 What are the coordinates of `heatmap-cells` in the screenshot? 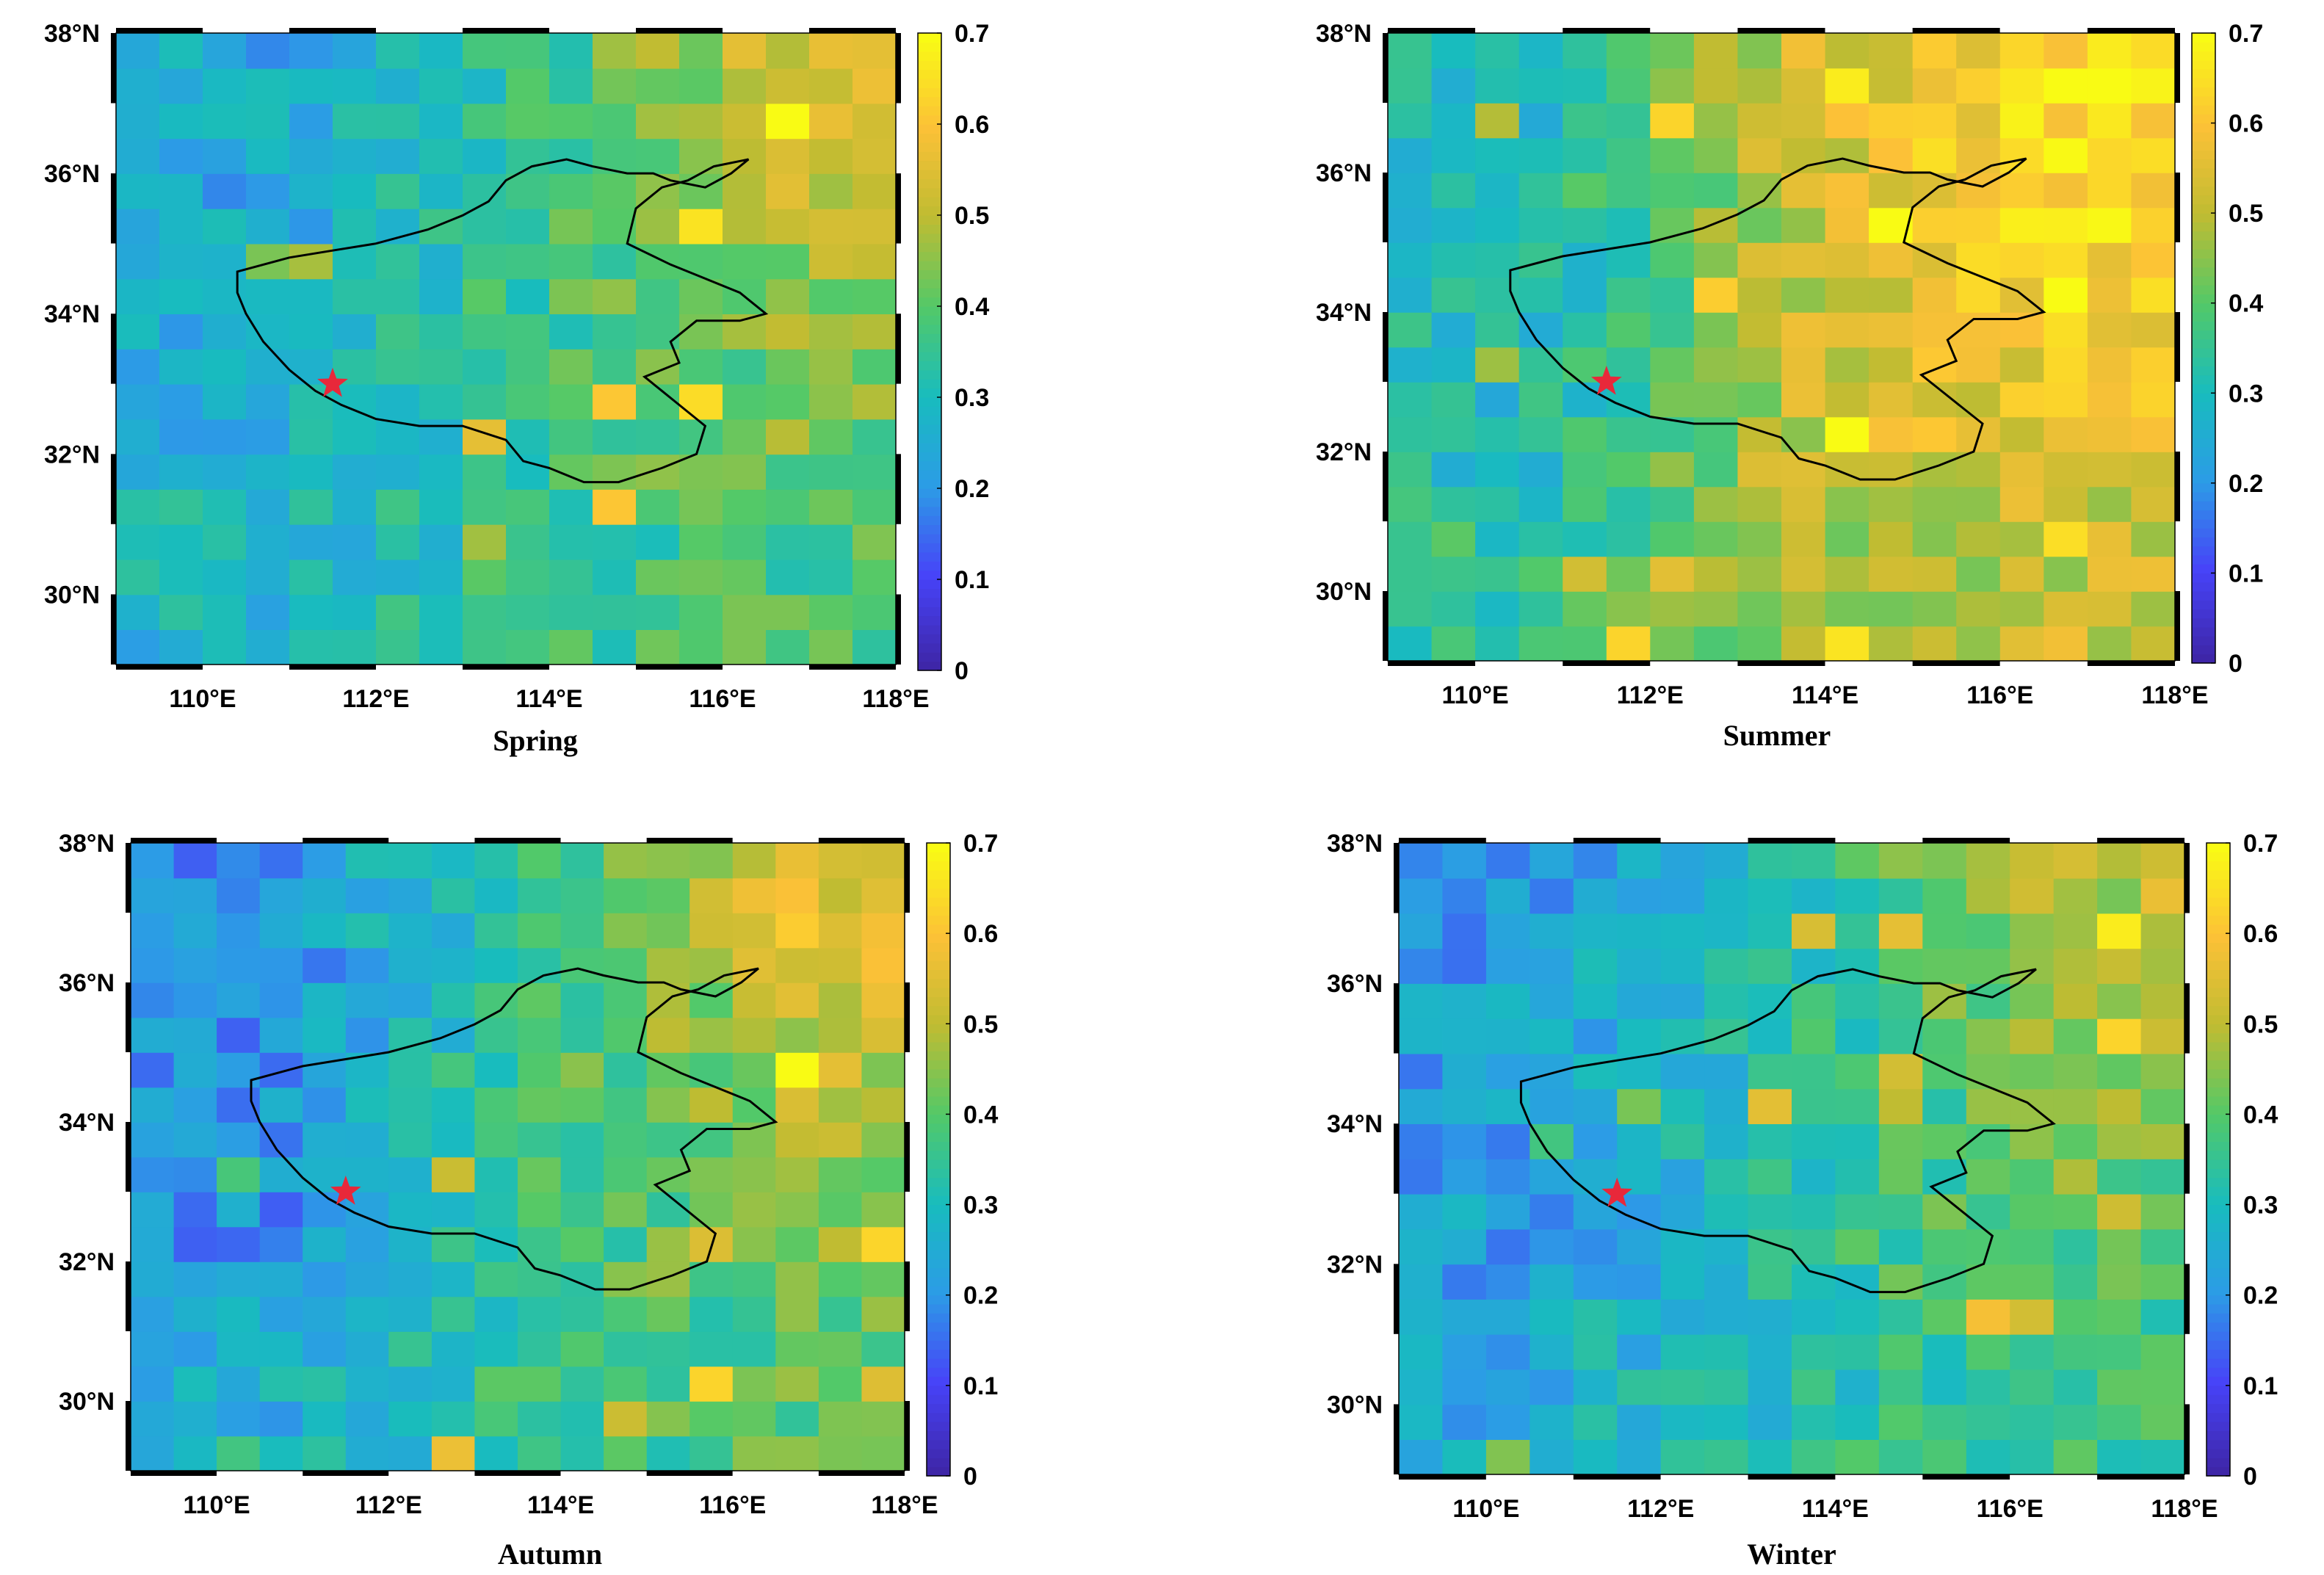 It's located at (1782, 347).